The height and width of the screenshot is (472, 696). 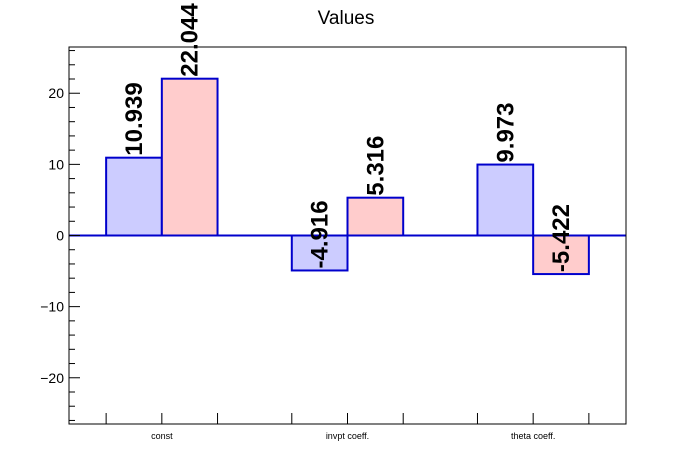 What do you see at coordinates (505, 132) in the screenshot?
I see `data-label-series-1-3: 9.973` at bounding box center [505, 132].